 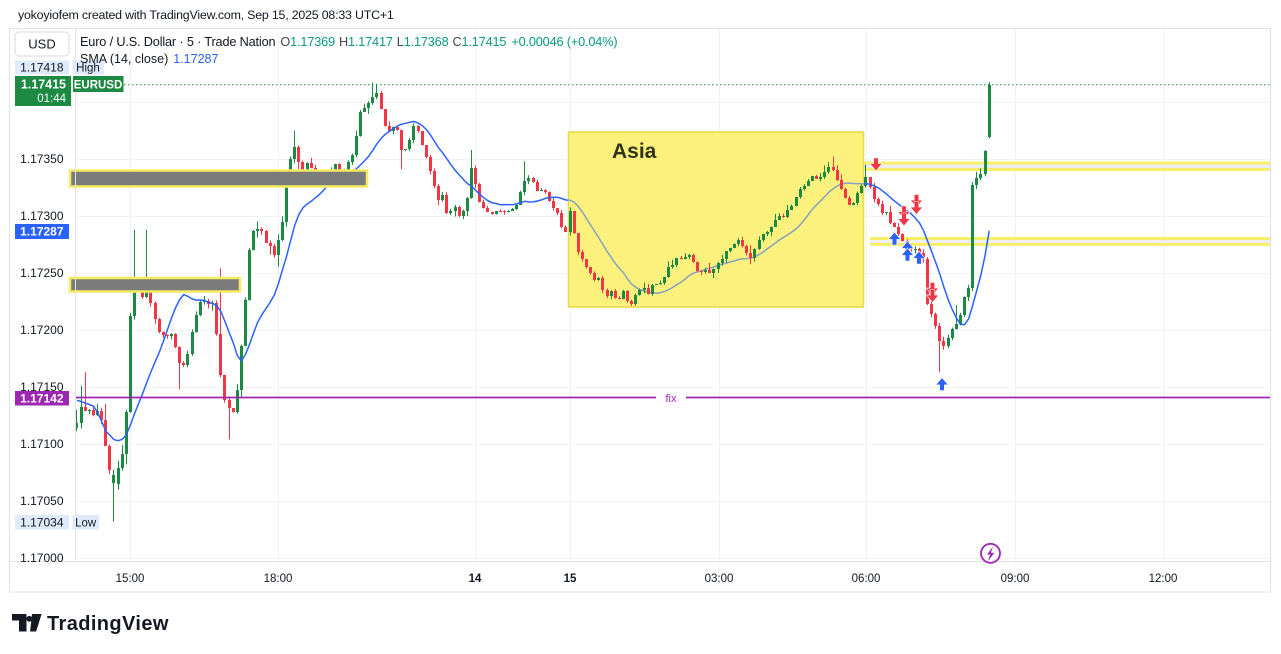 What do you see at coordinates (42, 399) in the screenshot?
I see `svg-text: 1.17142` at bounding box center [42, 399].